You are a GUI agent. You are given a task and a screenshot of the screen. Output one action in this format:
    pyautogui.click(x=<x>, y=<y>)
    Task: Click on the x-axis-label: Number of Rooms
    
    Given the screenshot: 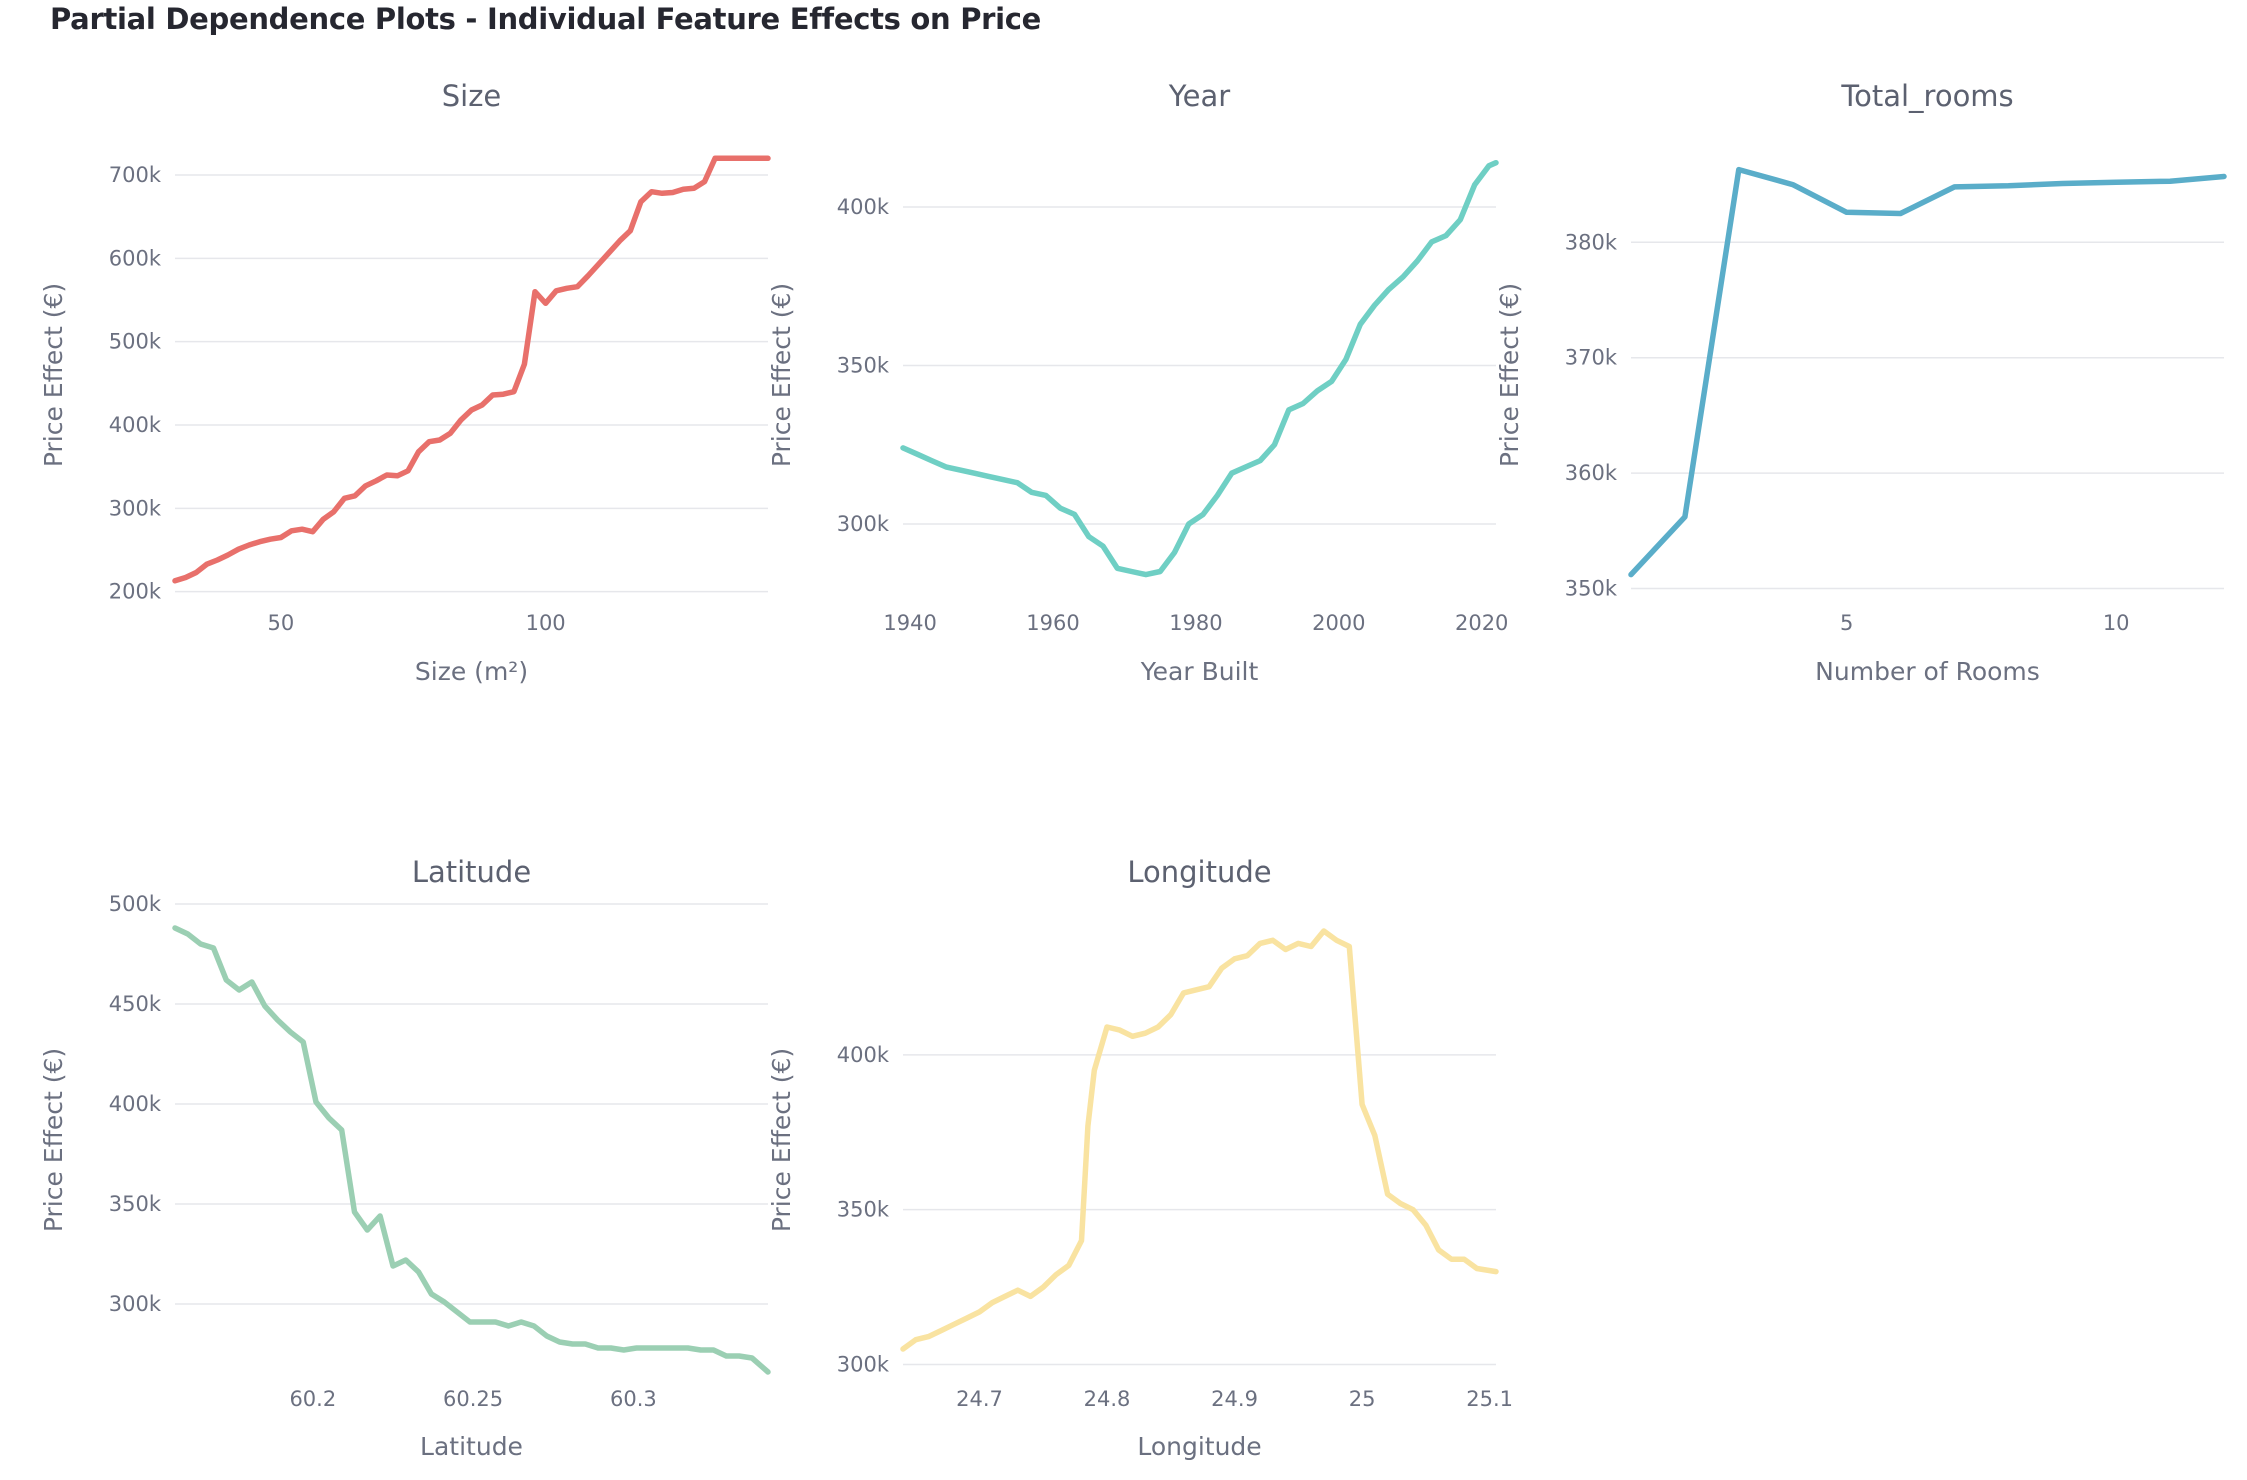 What is the action you would take?
    pyautogui.click(x=1927, y=671)
    